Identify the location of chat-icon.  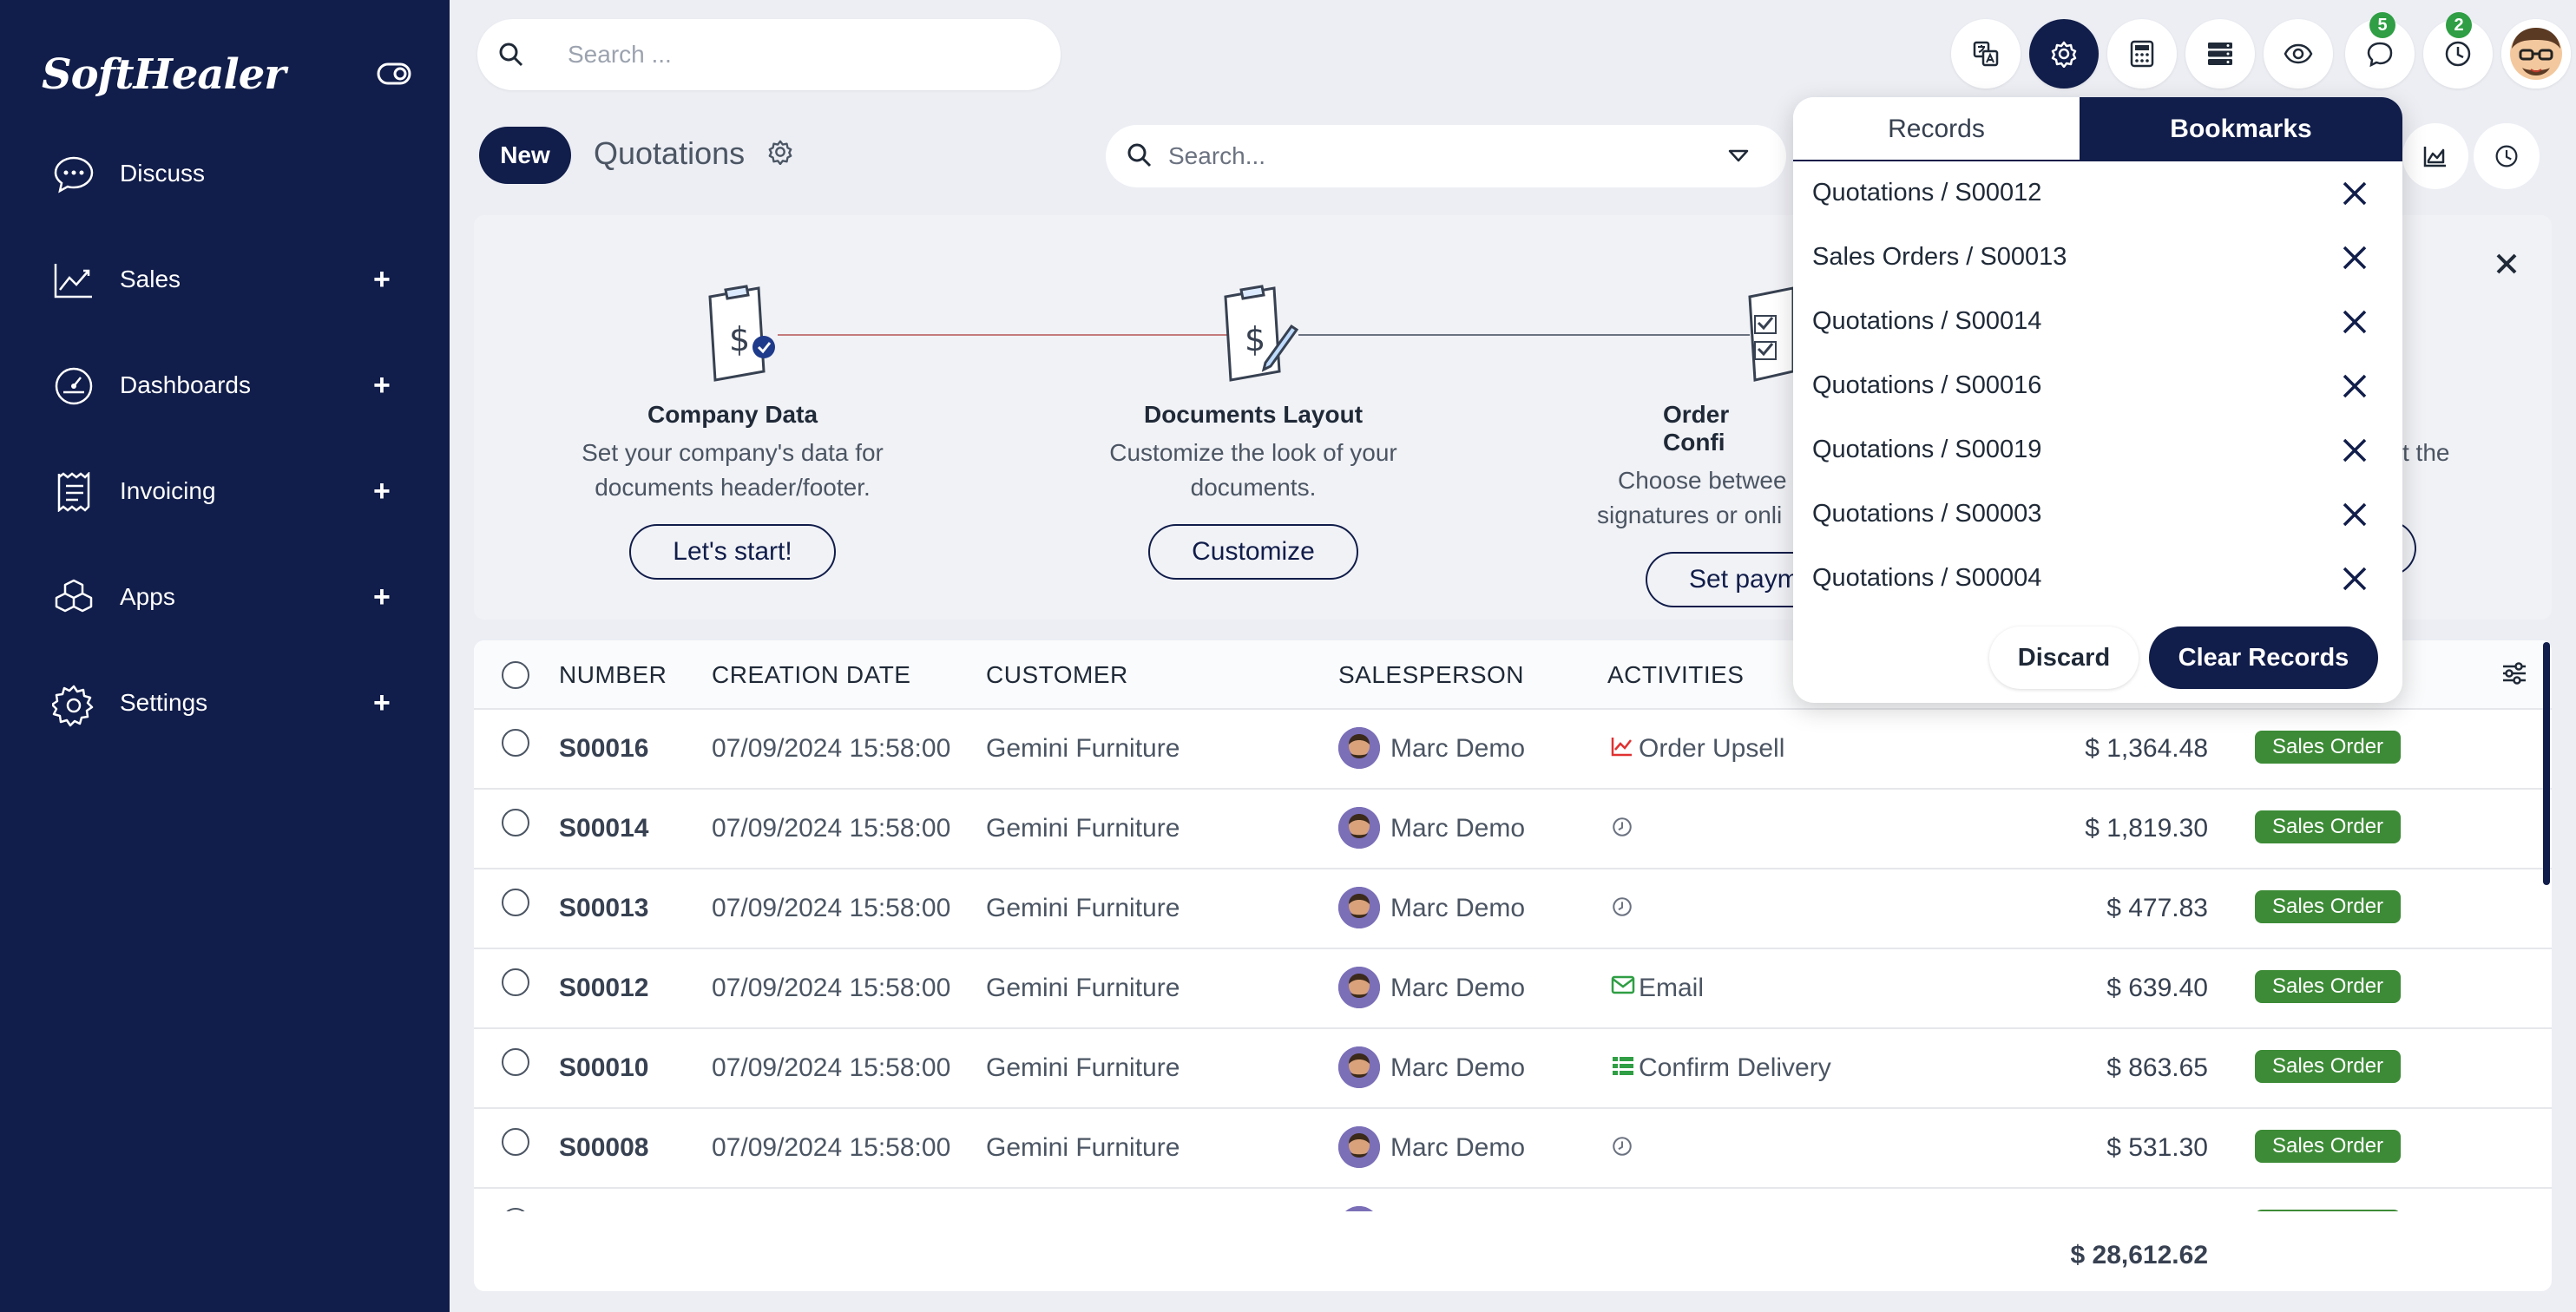
(2380, 54).